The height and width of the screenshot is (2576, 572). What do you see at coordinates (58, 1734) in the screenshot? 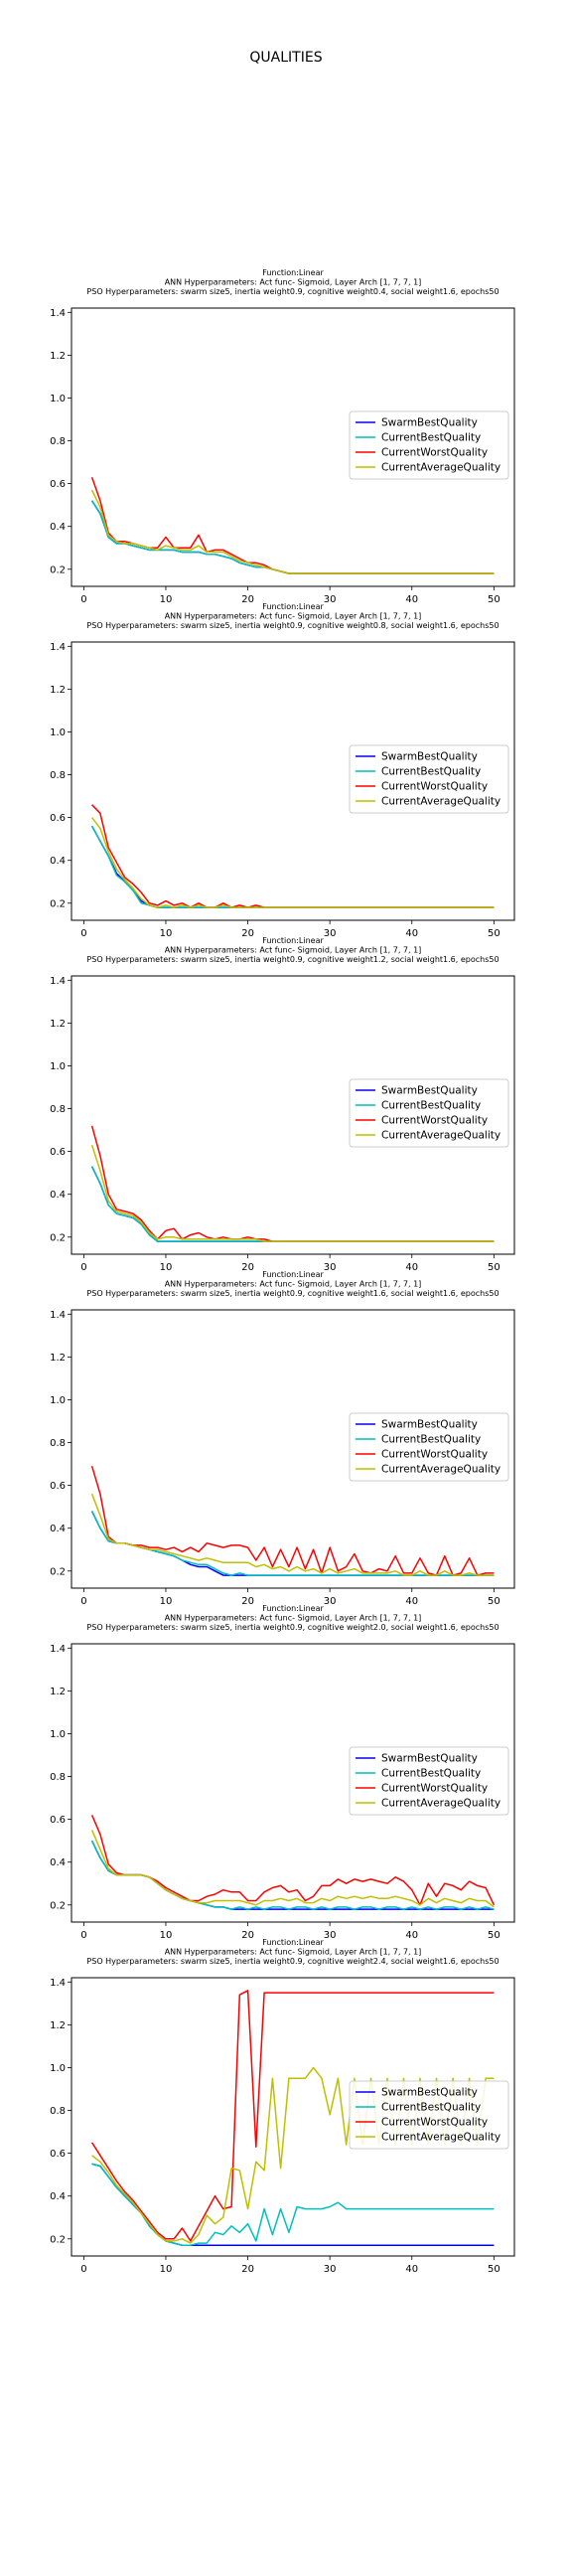
I see `y-tick-label: 1.0` at bounding box center [58, 1734].